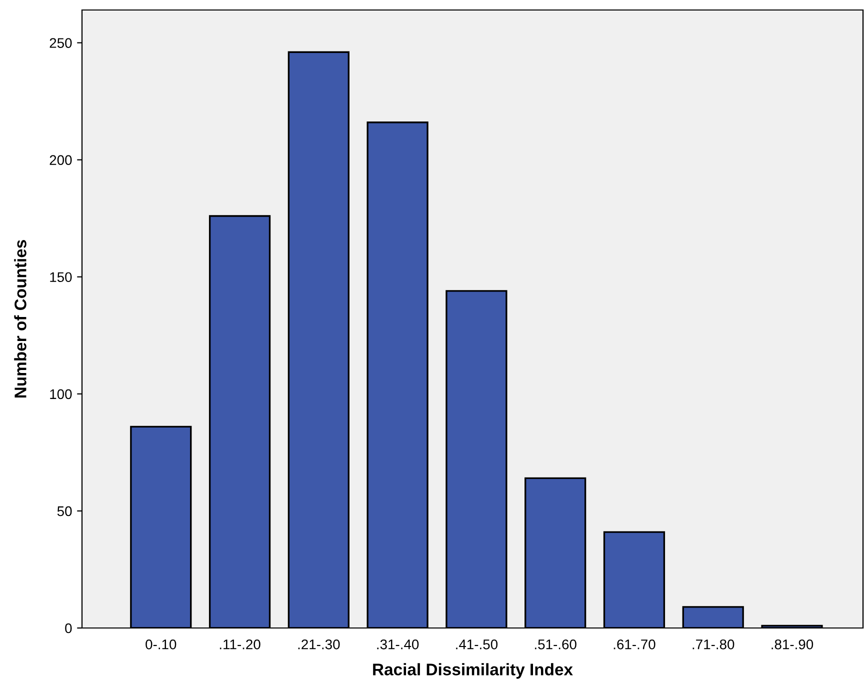 Image resolution: width=864 pixels, height=698 pixels. Describe the element at coordinates (793, 644) in the screenshot. I see `x-tick-label: .81-.90` at that location.